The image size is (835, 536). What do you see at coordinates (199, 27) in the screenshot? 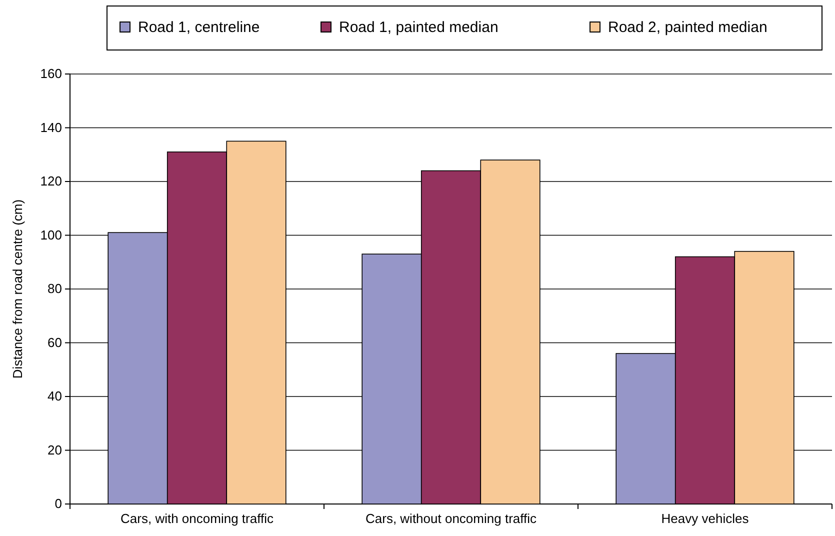
I see `legend-label: Road 1, centreline` at bounding box center [199, 27].